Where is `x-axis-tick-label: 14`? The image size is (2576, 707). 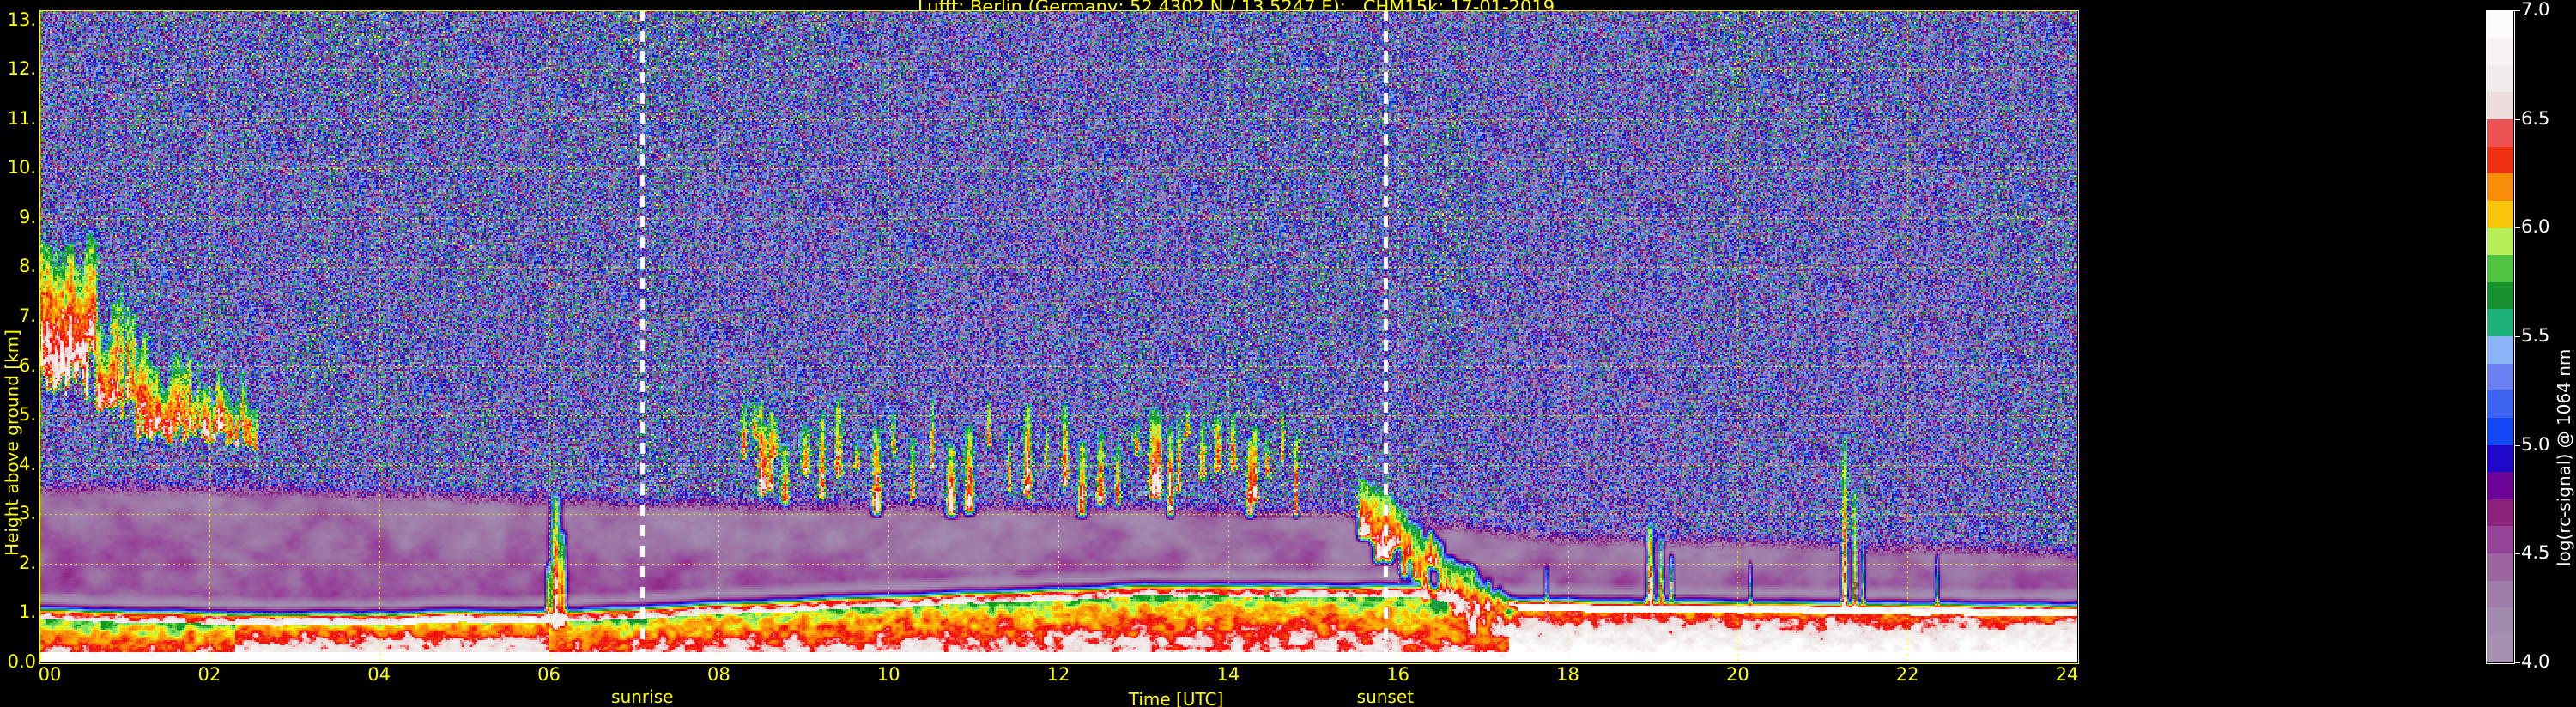 x-axis-tick-label: 14 is located at coordinates (1228, 675).